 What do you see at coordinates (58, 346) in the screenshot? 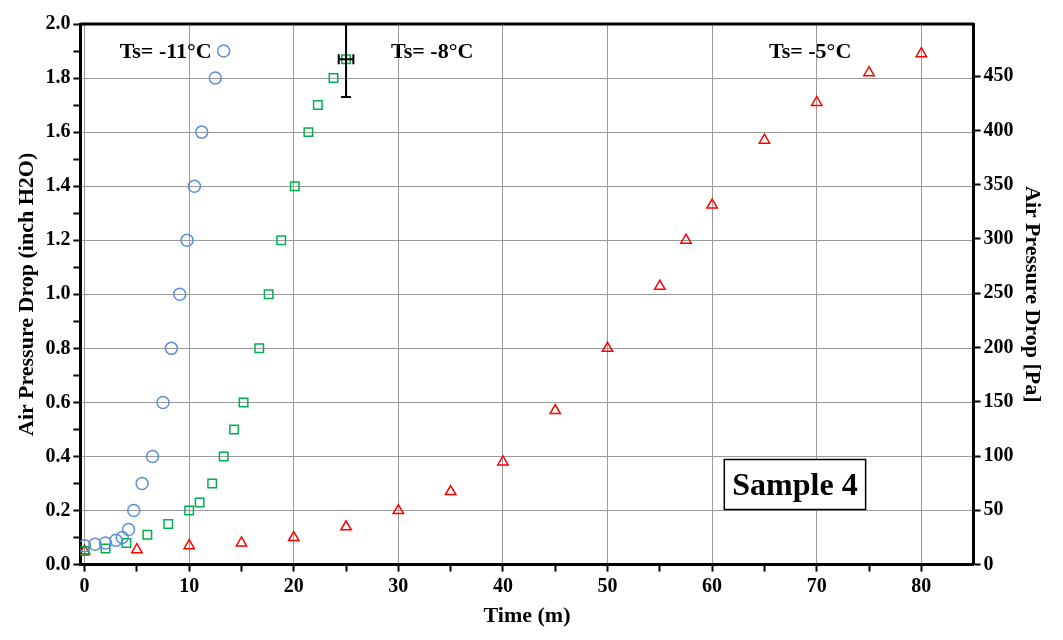
I see `y-tick-label: 0.8` at bounding box center [58, 346].